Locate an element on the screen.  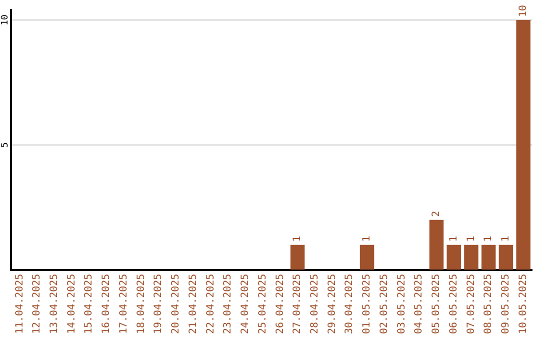
x-tick-label: 10.05.2025 is located at coordinates (523, 304).